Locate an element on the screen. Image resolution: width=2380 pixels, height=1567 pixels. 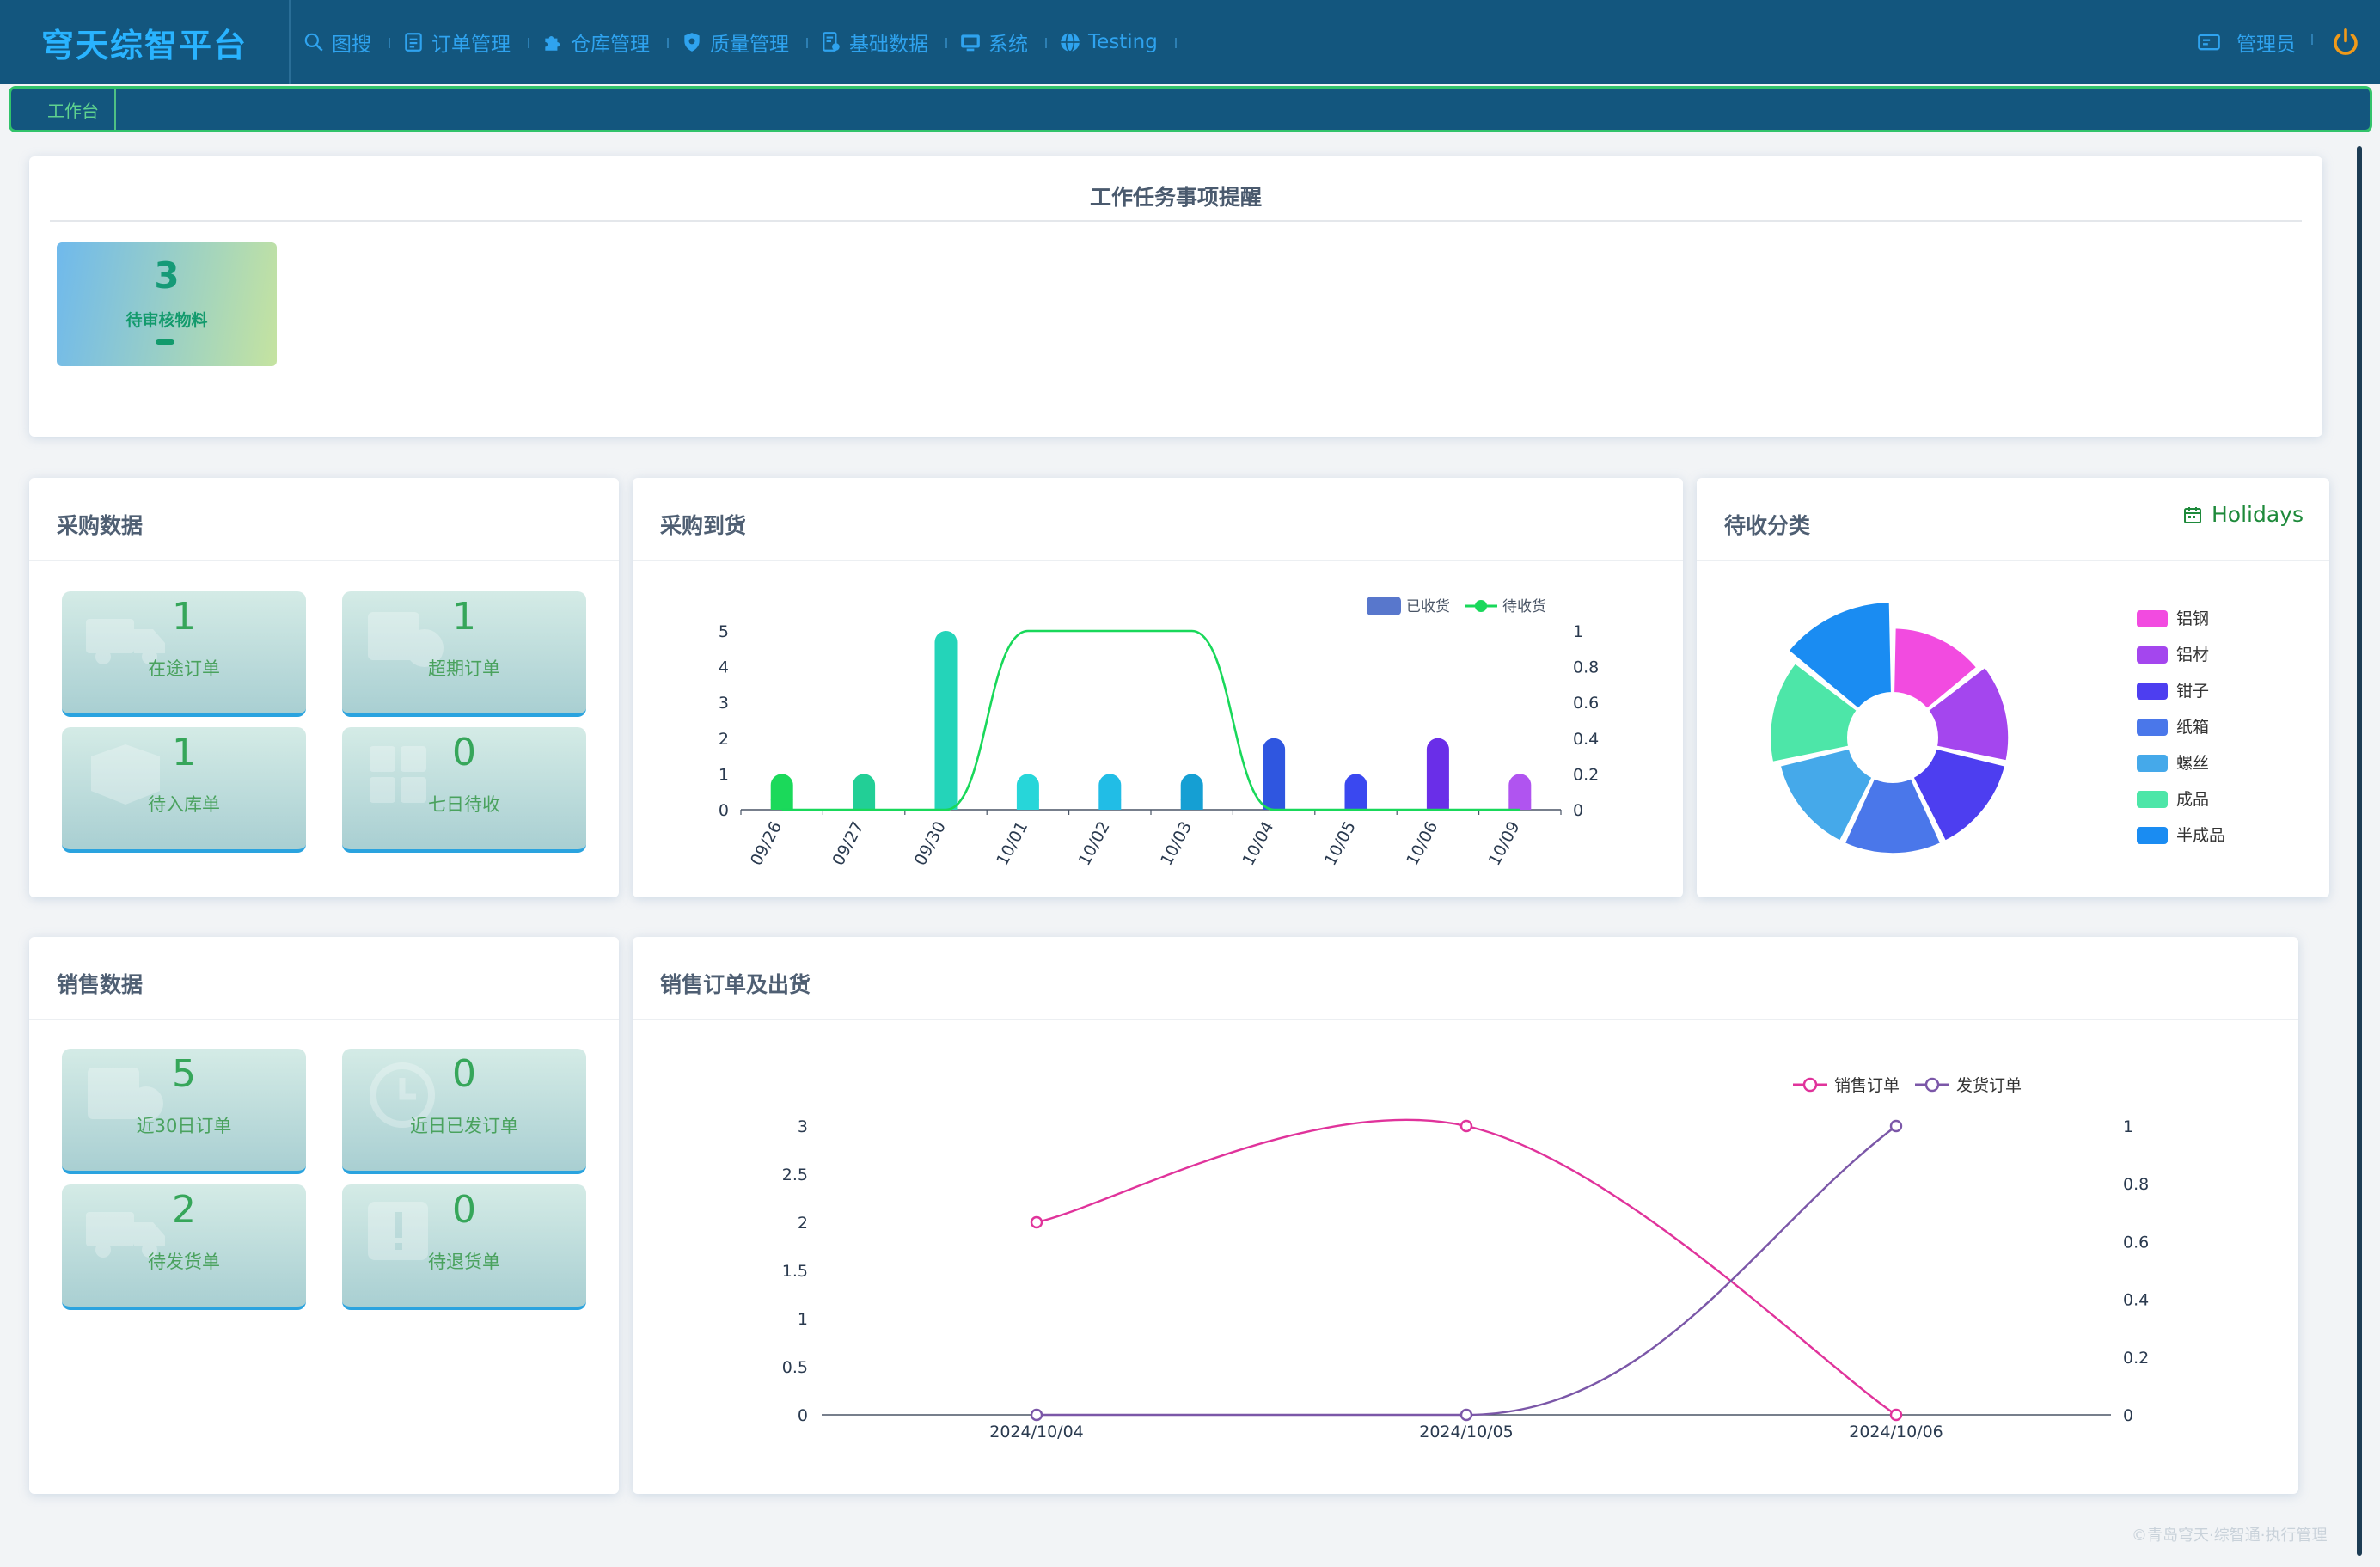
tile-count: 1 is located at coordinates (184, 617).